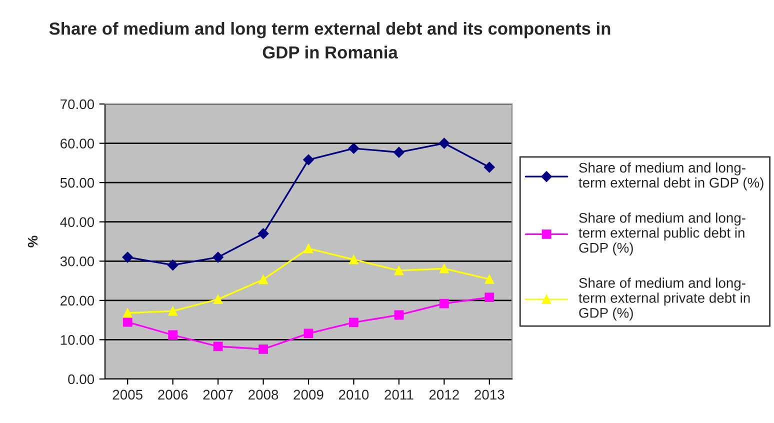  What do you see at coordinates (77, 261) in the screenshot?
I see `y-tick-label: 30.00` at bounding box center [77, 261].